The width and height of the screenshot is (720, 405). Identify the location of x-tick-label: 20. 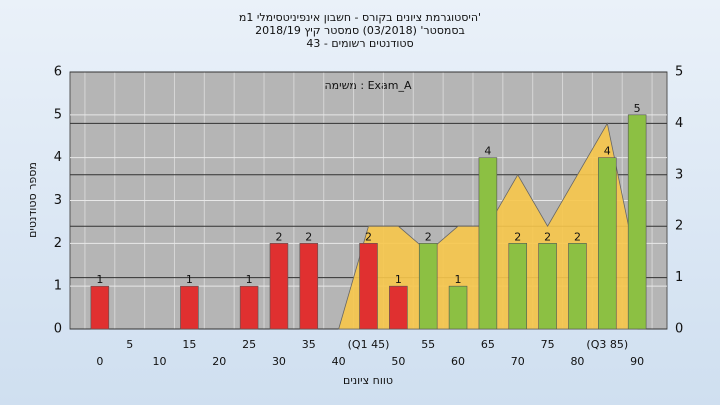
(219, 361).